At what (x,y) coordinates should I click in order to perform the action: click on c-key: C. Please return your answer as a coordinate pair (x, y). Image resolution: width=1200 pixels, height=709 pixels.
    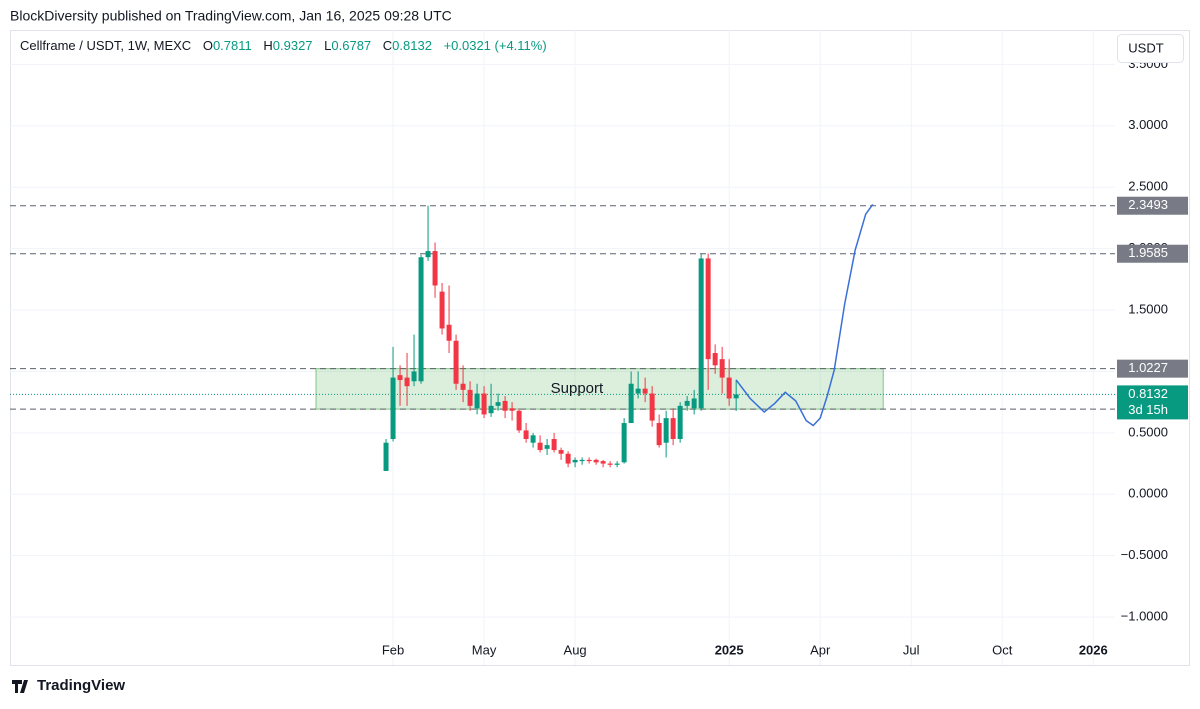
    Looking at the image, I should click on (387, 45).